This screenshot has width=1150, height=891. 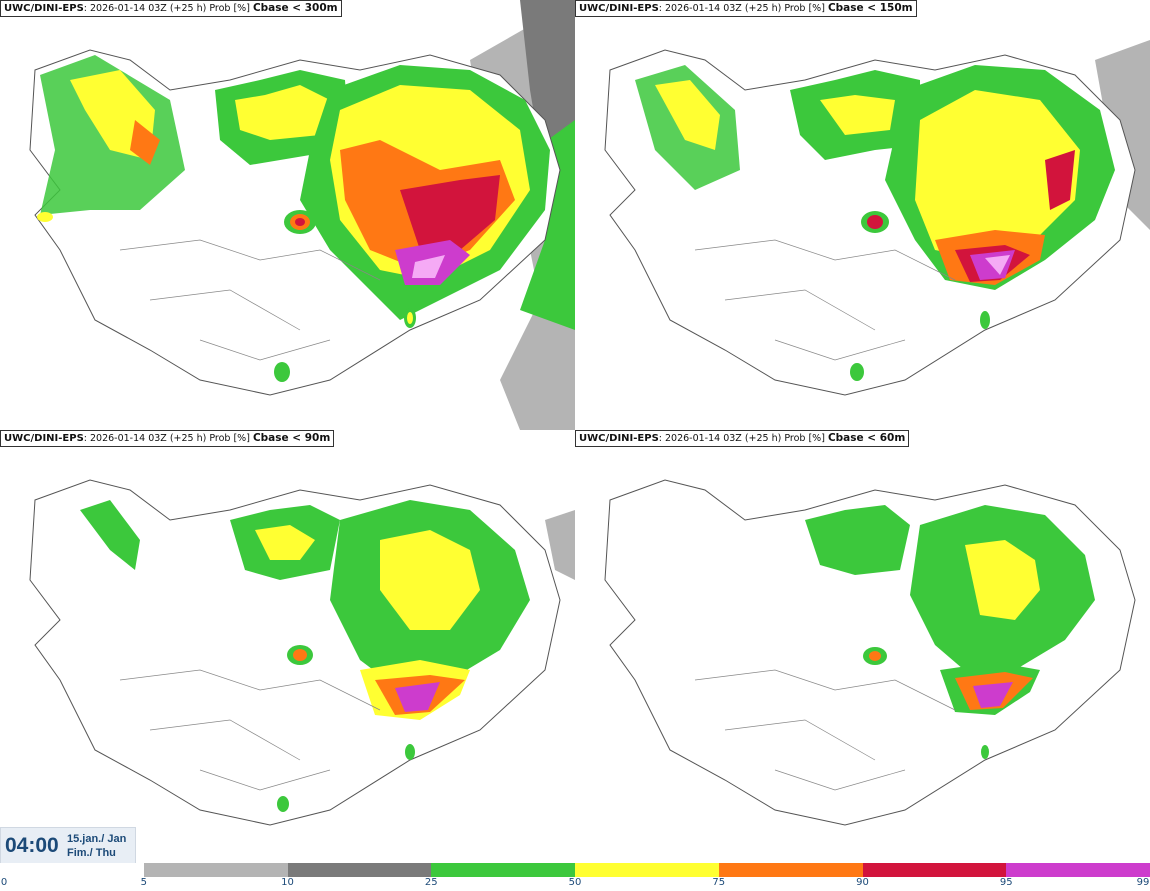 I want to click on legend-tick-label: 95, so click(x=1006, y=882).